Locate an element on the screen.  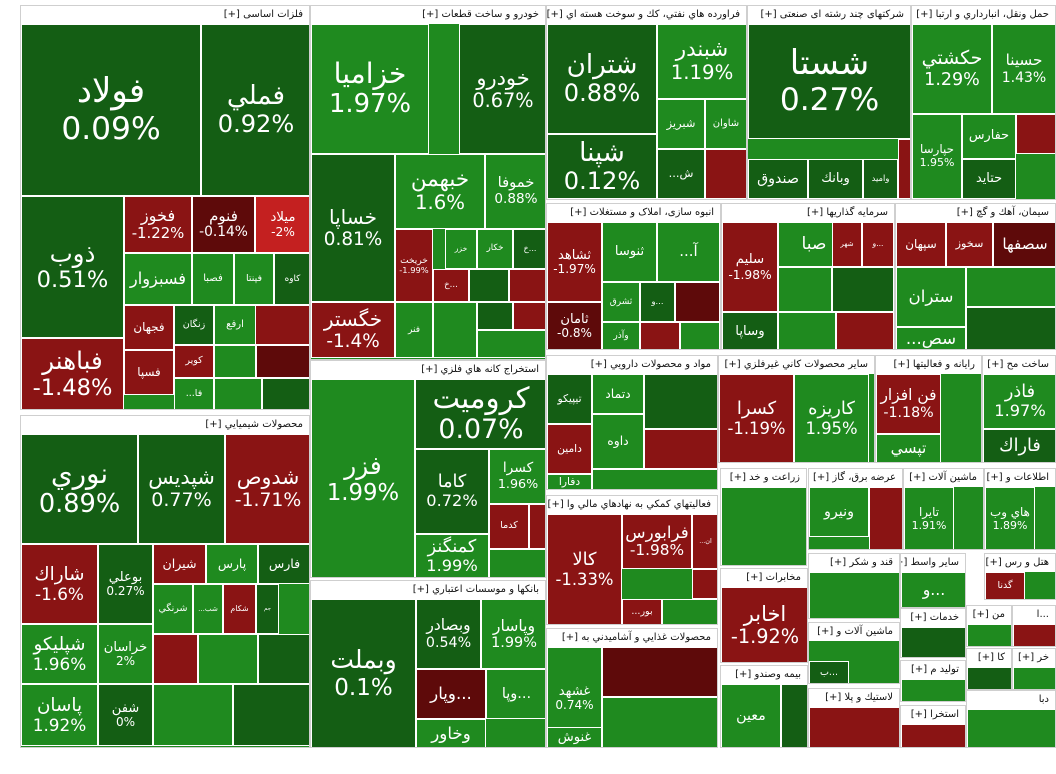
sector-title: حمل ونقل، انبارداري و ارتبا [+] is located at coordinates (983, 15).